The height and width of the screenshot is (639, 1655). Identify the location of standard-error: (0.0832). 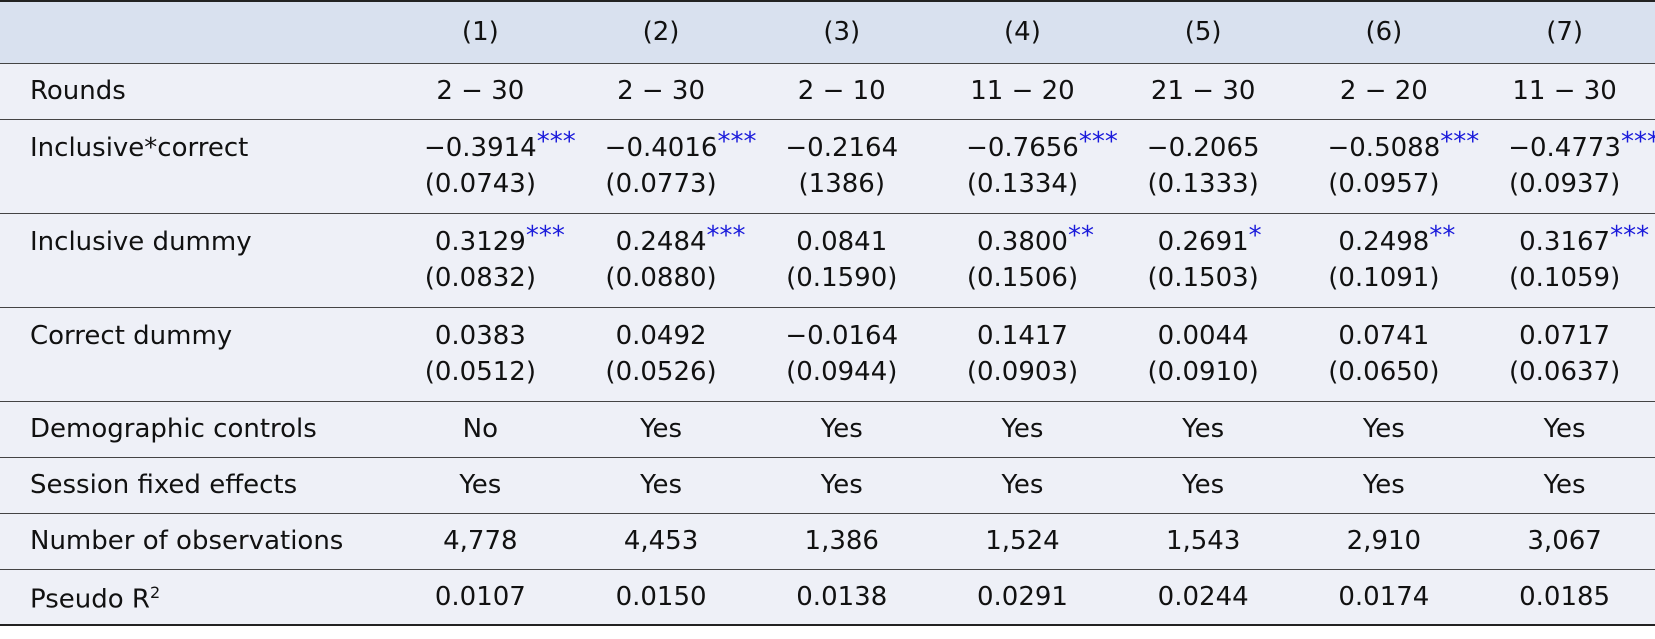
(480, 278).